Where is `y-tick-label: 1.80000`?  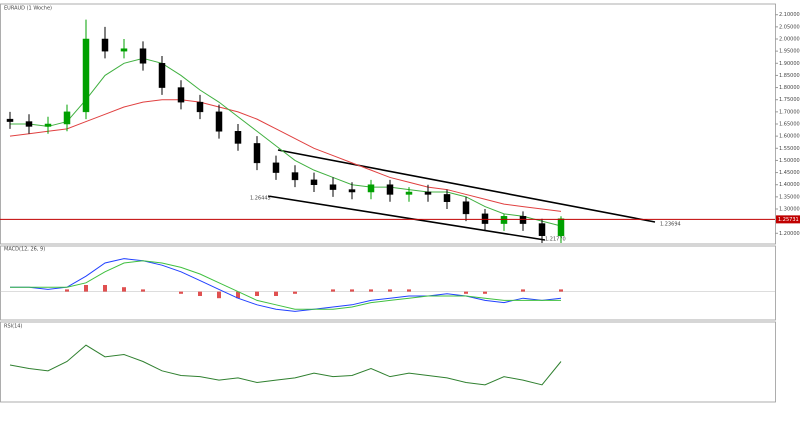 y-tick-label: 1.80000 is located at coordinates (789, 88).